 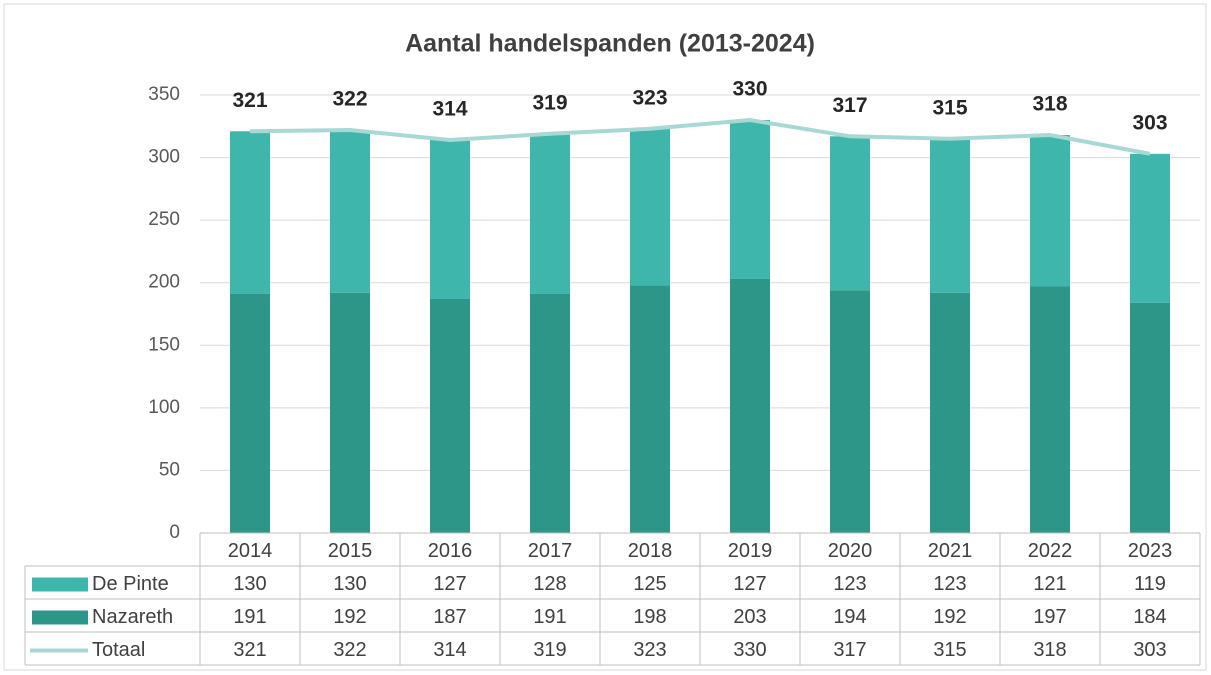 What do you see at coordinates (649, 584) in the screenshot?
I see `table-cell: 125` at bounding box center [649, 584].